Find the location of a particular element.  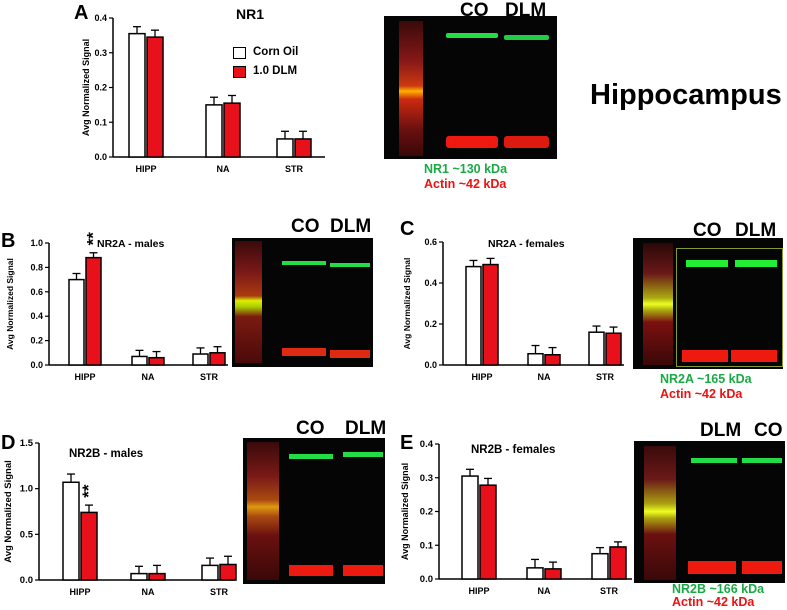

blot-image-nr2a-males is located at coordinates (302, 302).